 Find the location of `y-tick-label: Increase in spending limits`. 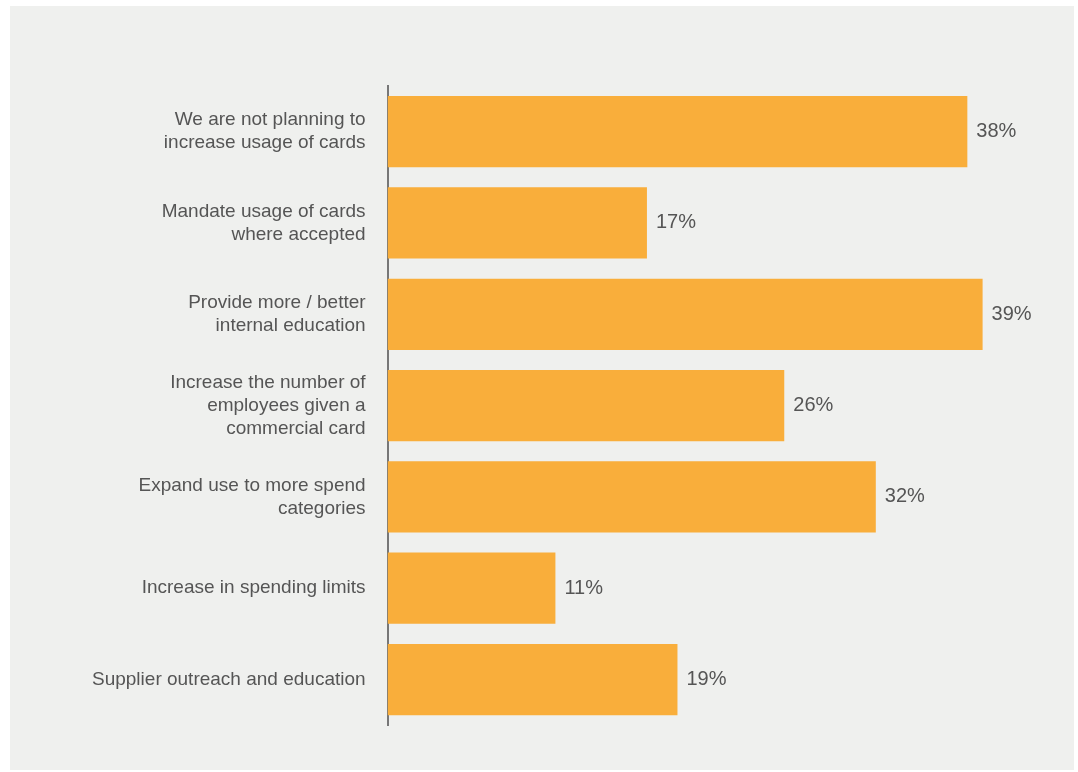

y-tick-label: Increase in spending limits is located at coordinates (253, 587).